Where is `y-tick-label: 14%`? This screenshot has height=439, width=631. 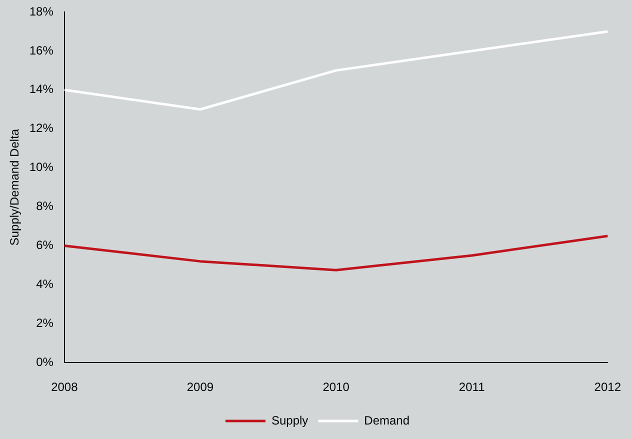
y-tick-label: 14% is located at coordinates (41, 89).